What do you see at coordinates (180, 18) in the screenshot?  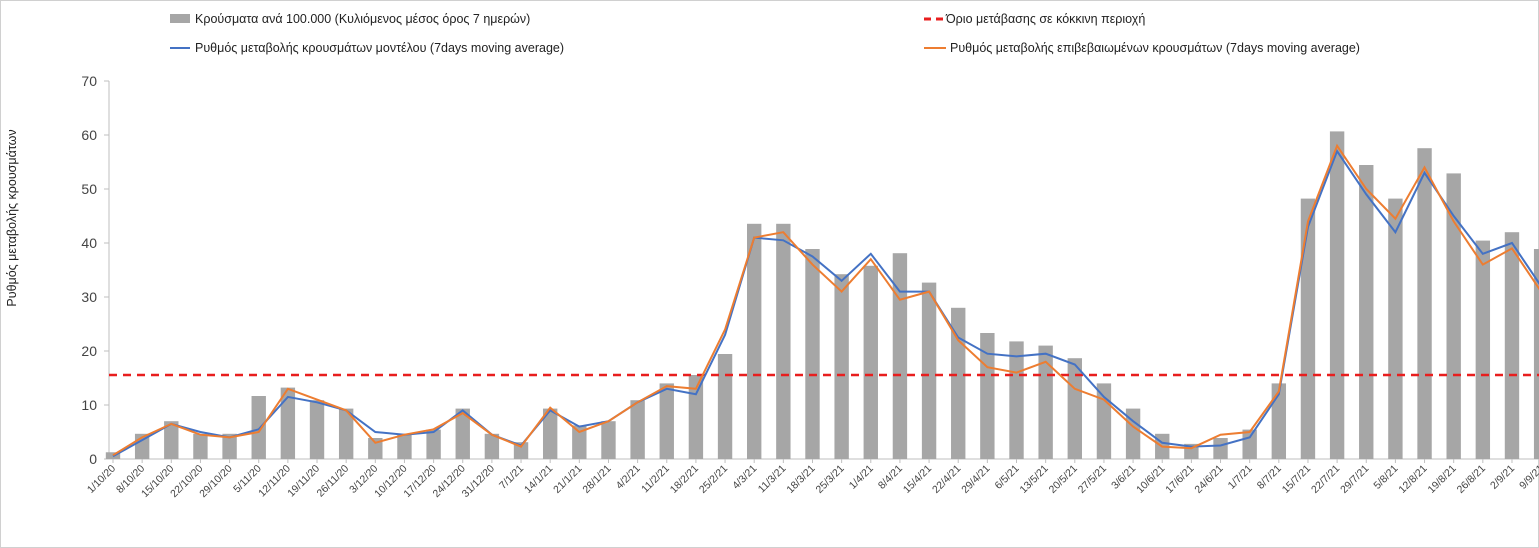 I see `legend-swatch-cases` at bounding box center [180, 18].